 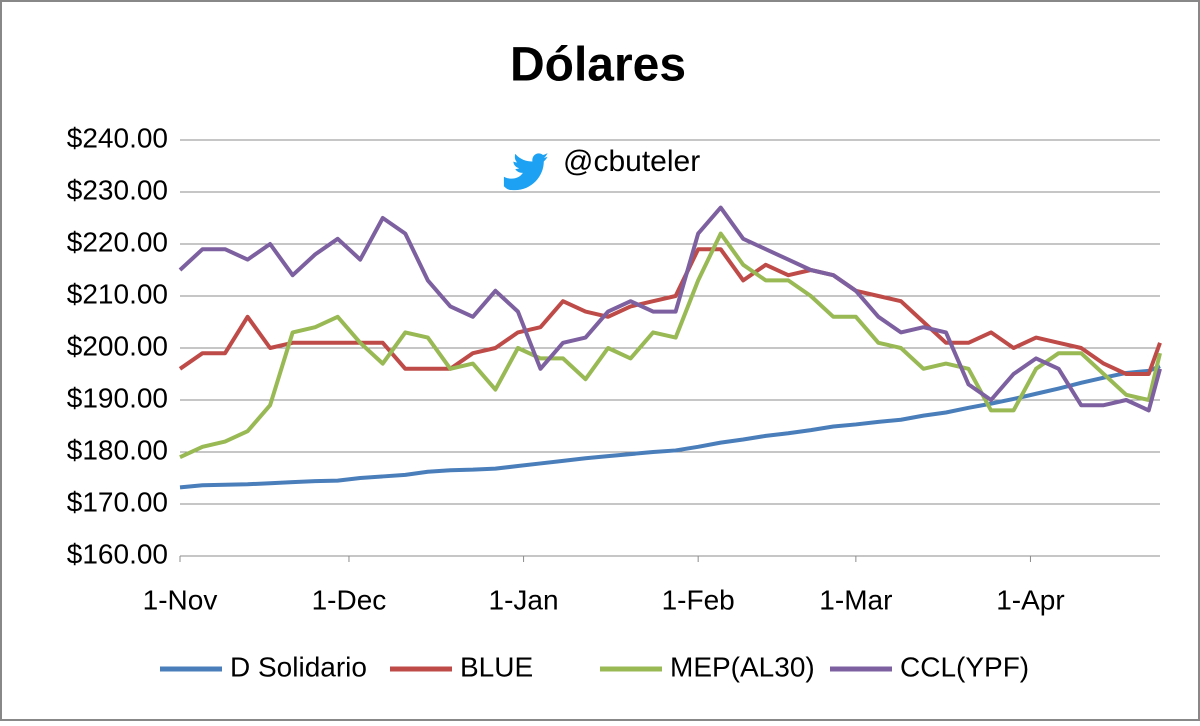 What do you see at coordinates (117, 293) in the screenshot?
I see `y-tick-label: $210.00` at bounding box center [117, 293].